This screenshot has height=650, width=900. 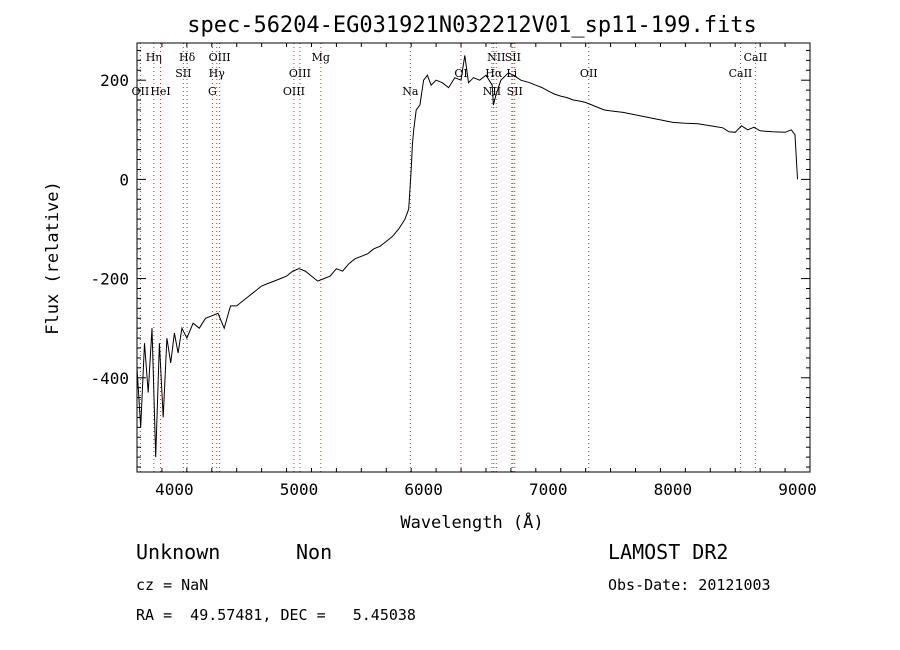 I want to click on y-tick-label: -400, so click(x=109, y=378).